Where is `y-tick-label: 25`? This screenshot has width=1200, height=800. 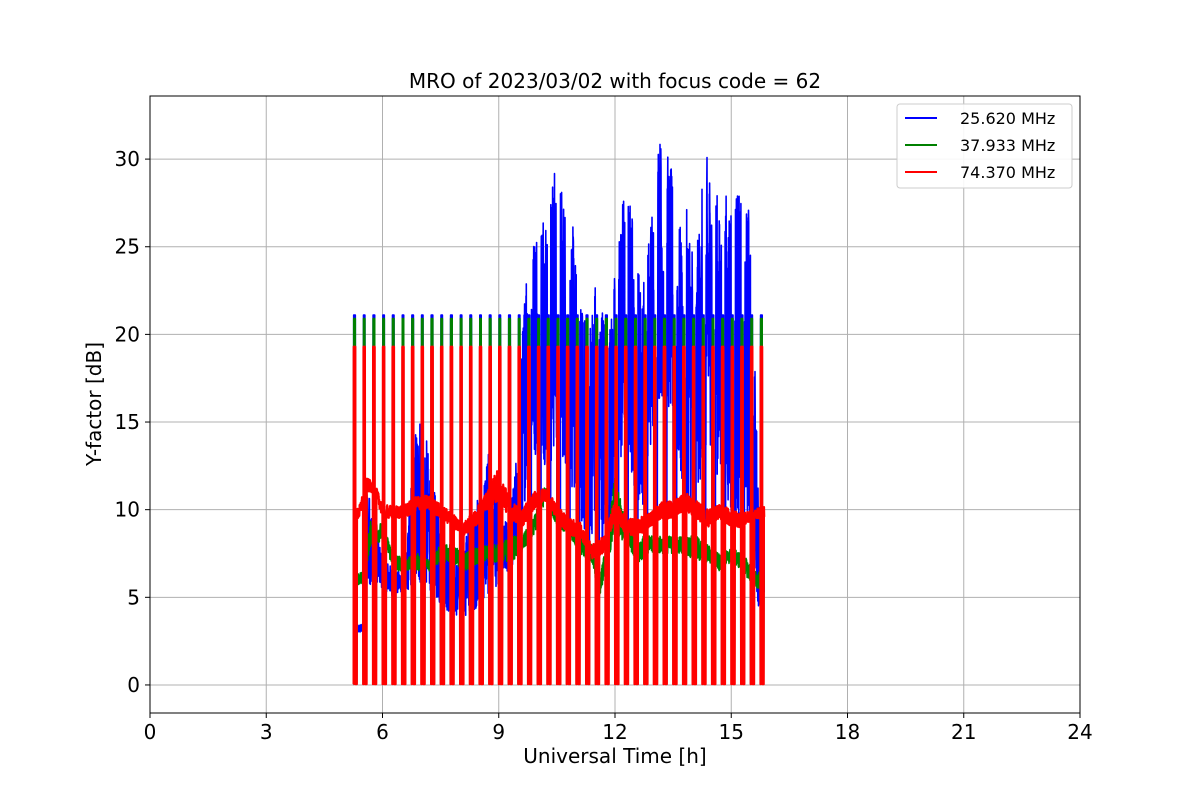
y-tick-label: 25 is located at coordinates (127, 247).